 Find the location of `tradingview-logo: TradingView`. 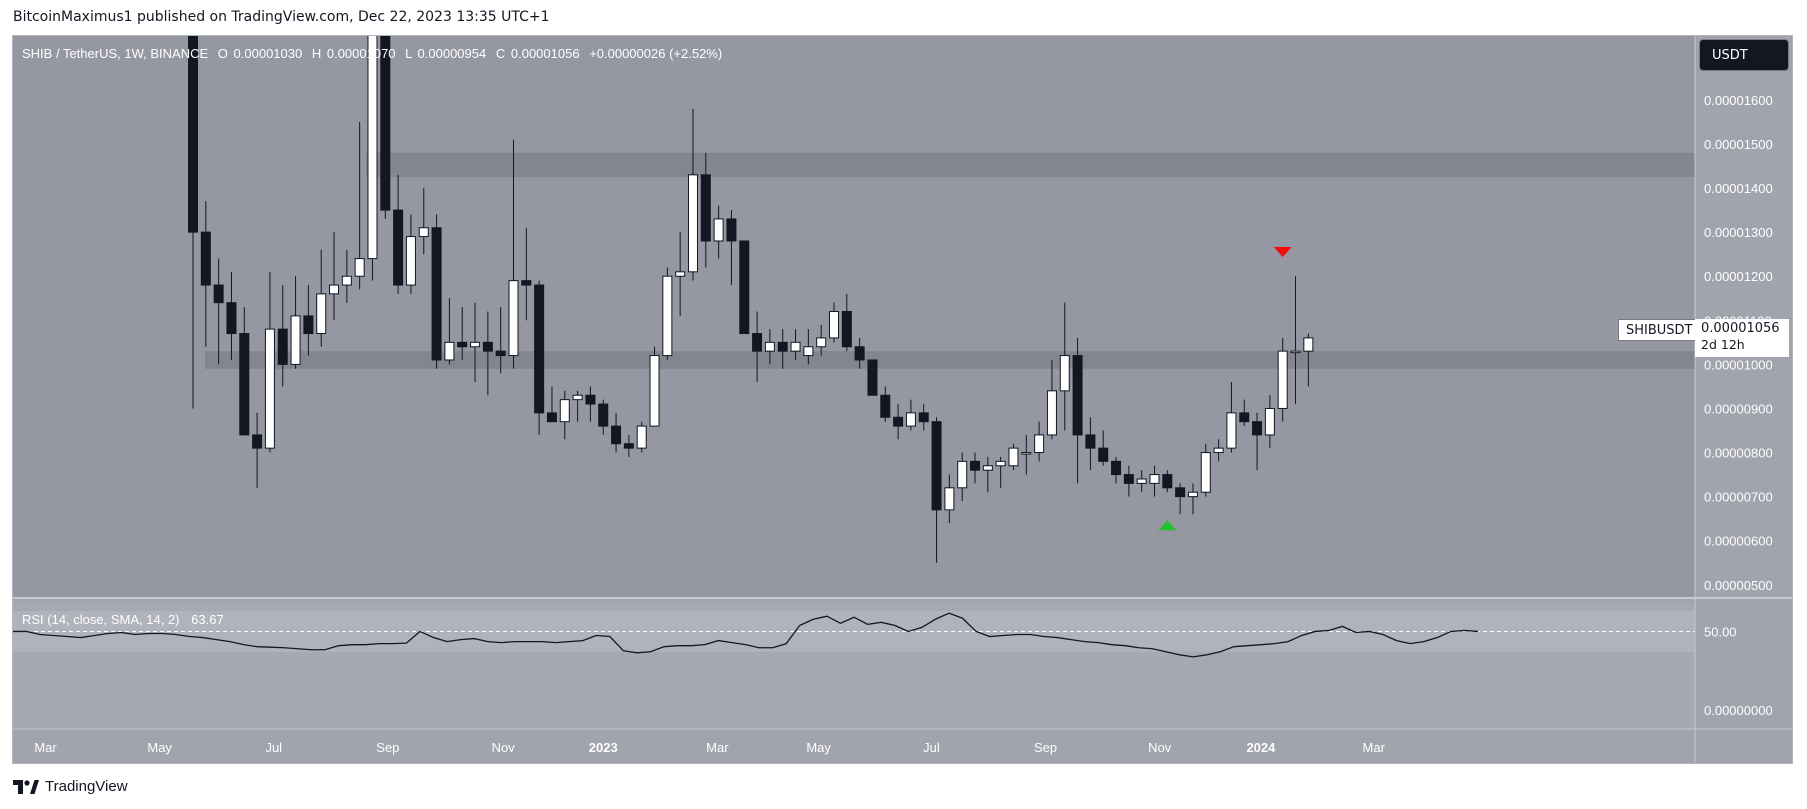

tradingview-logo: TradingView is located at coordinates (70, 786).